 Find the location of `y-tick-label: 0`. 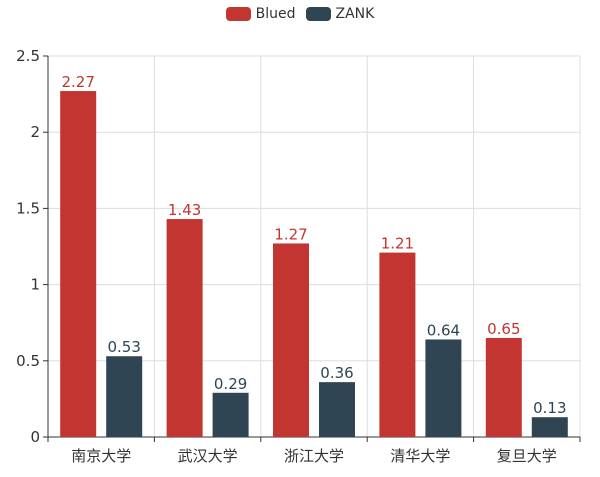

y-tick-label: 0 is located at coordinates (35, 437).